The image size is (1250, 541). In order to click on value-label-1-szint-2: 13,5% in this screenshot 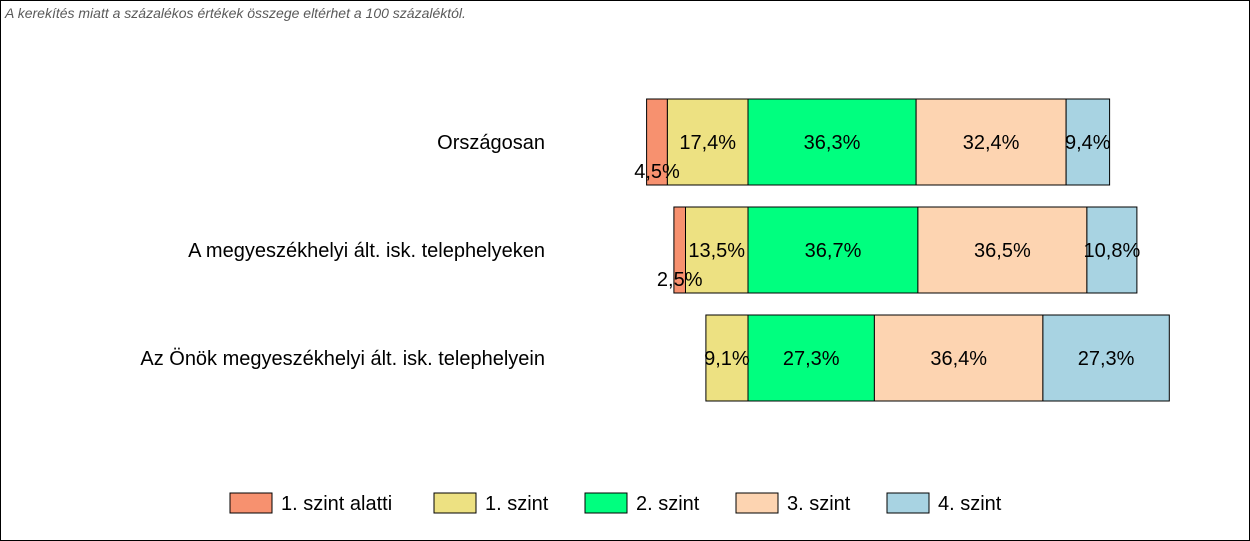, I will do `click(716, 251)`.